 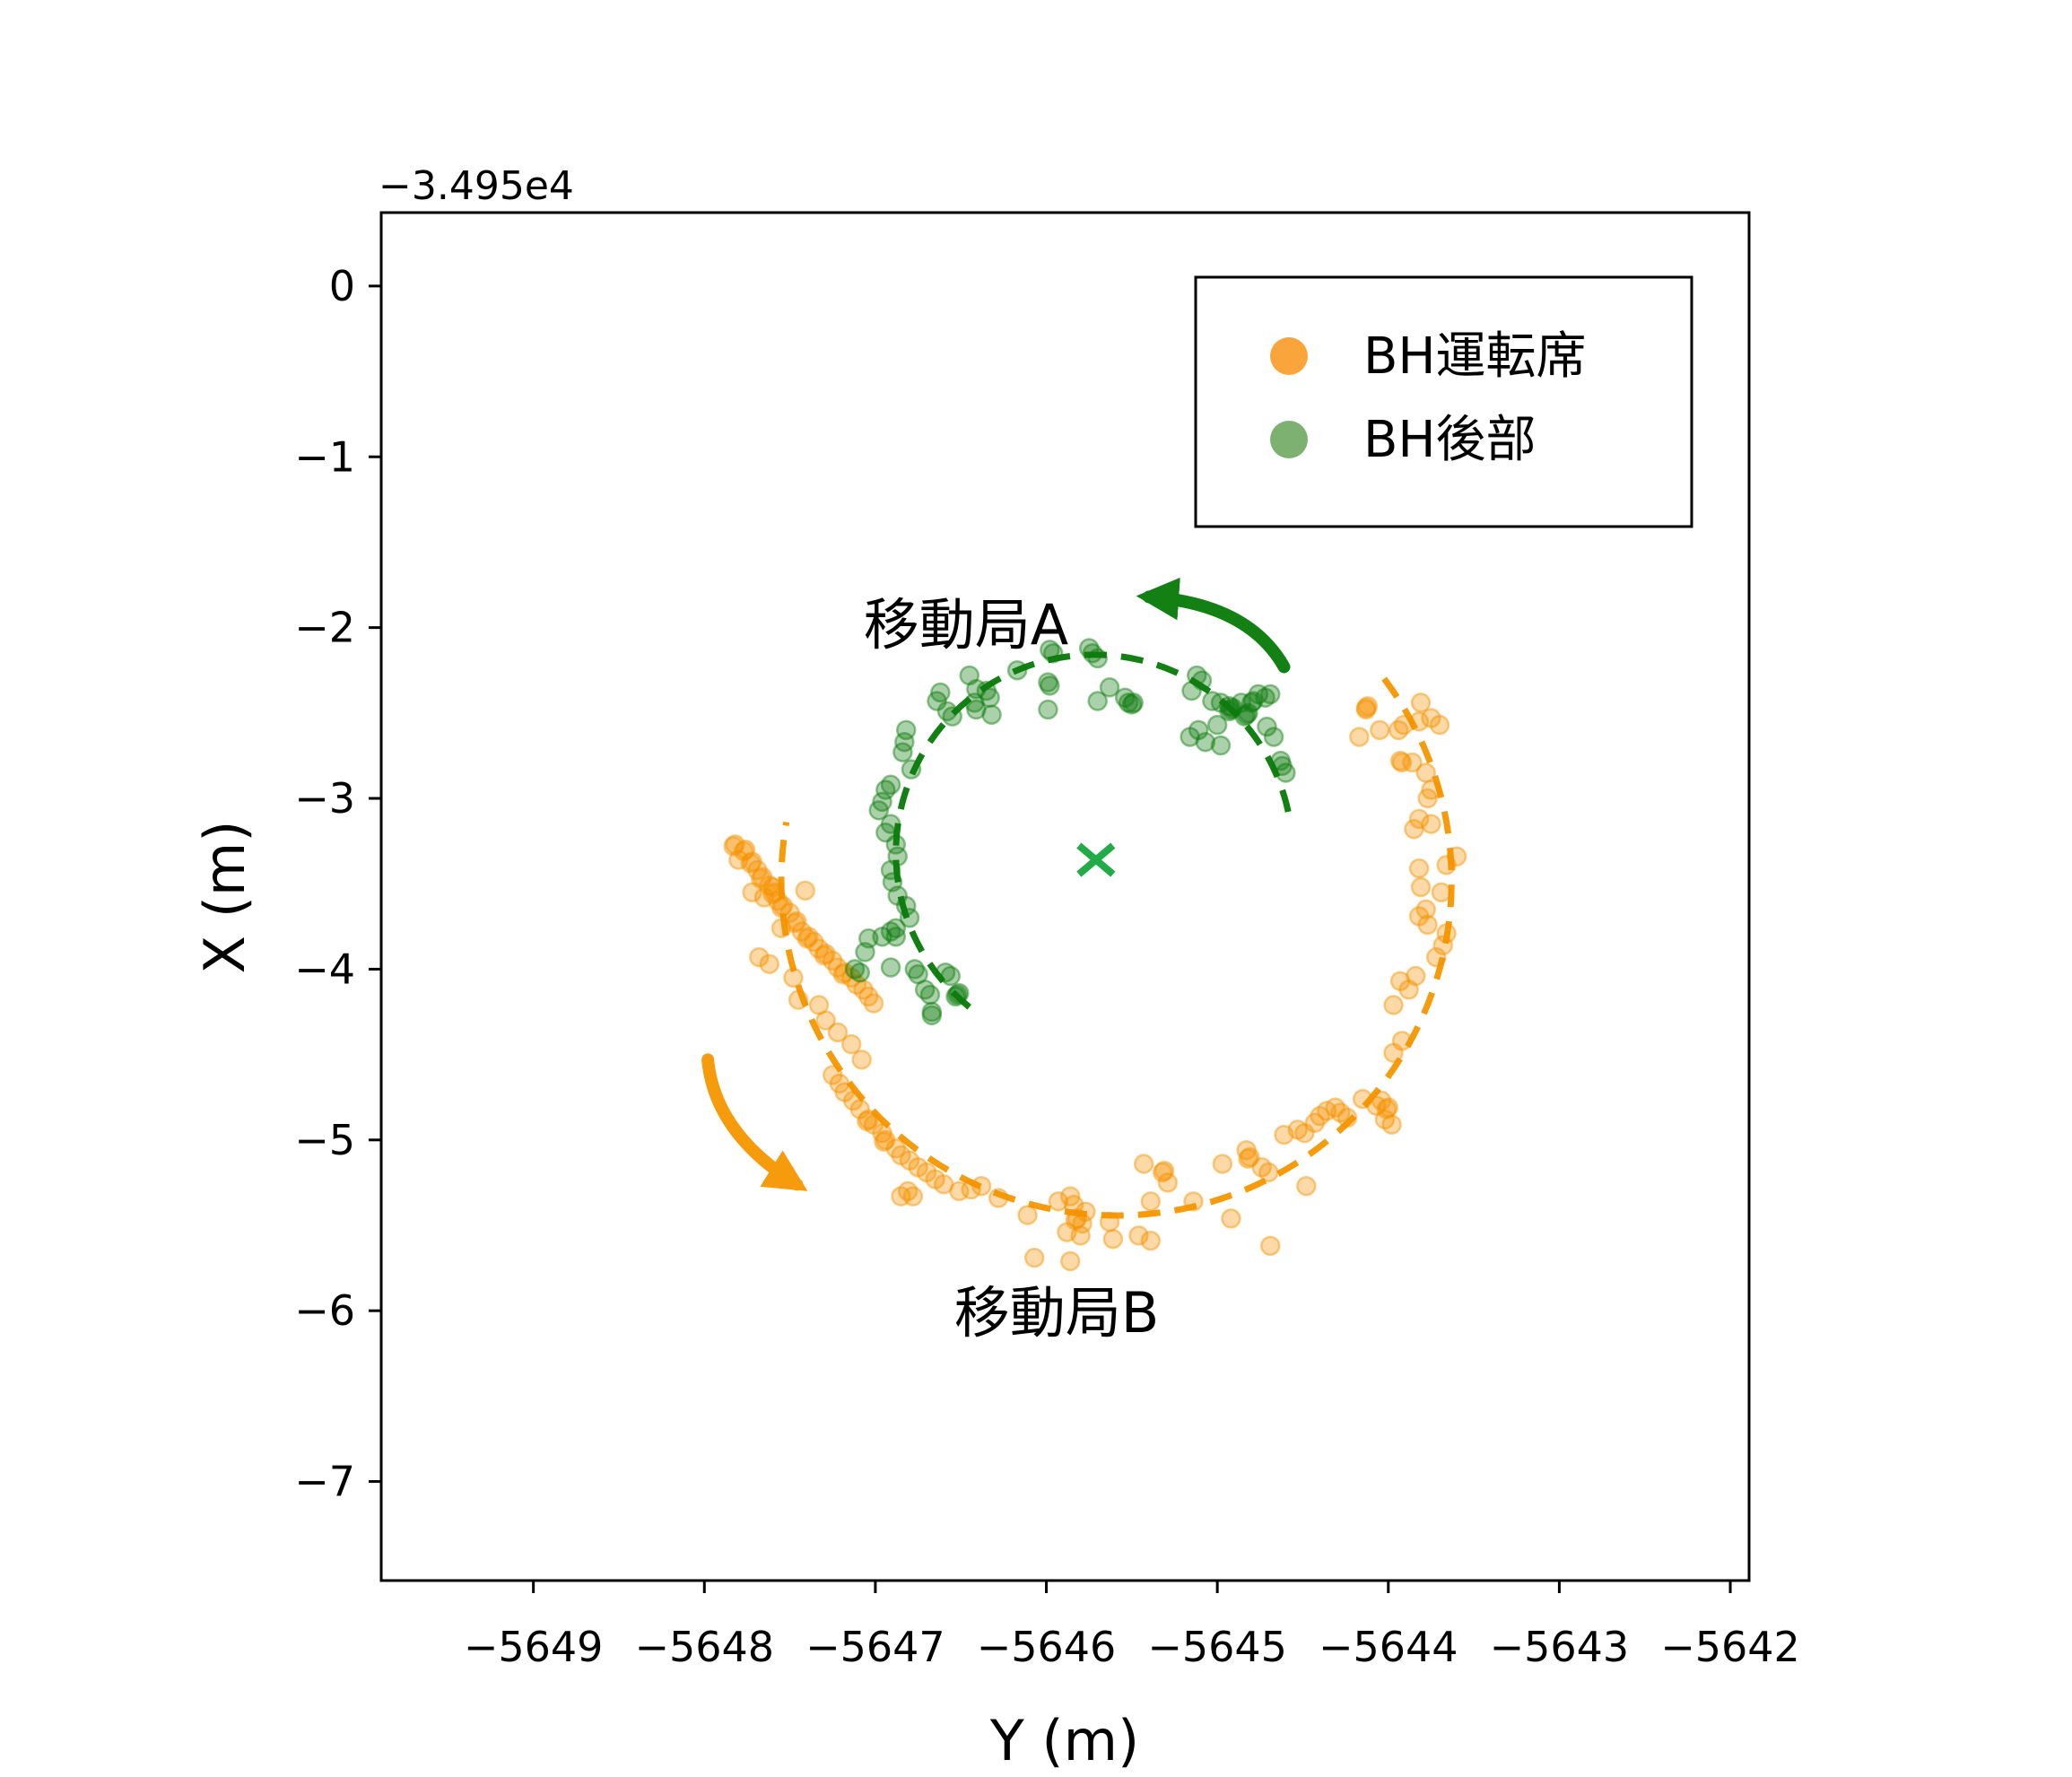 I want to click on y-tick-label: −6, so click(x=324, y=1310).